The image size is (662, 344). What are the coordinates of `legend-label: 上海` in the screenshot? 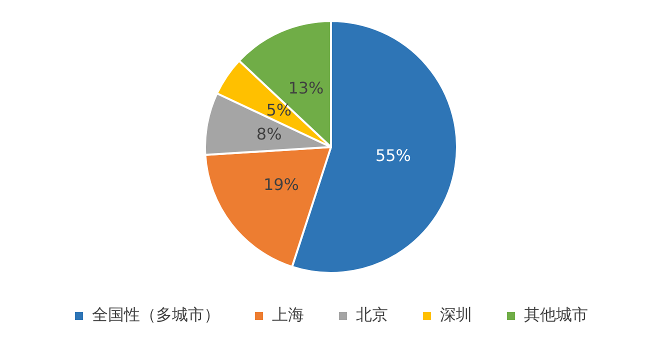 It's located at (288, 314).